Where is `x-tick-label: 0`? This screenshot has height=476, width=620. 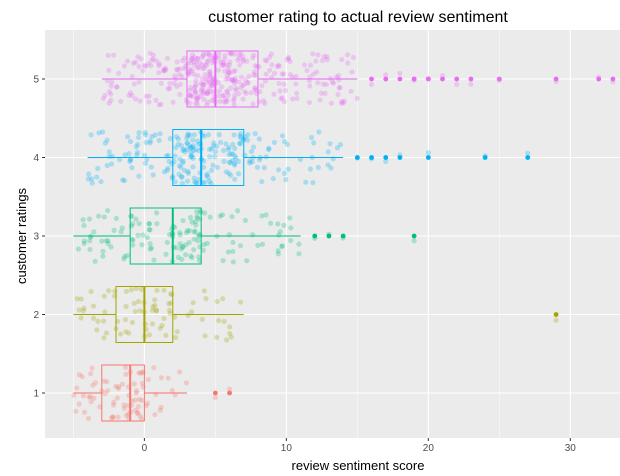 x-tick-label: 0 is located at coordinates (145, 448).